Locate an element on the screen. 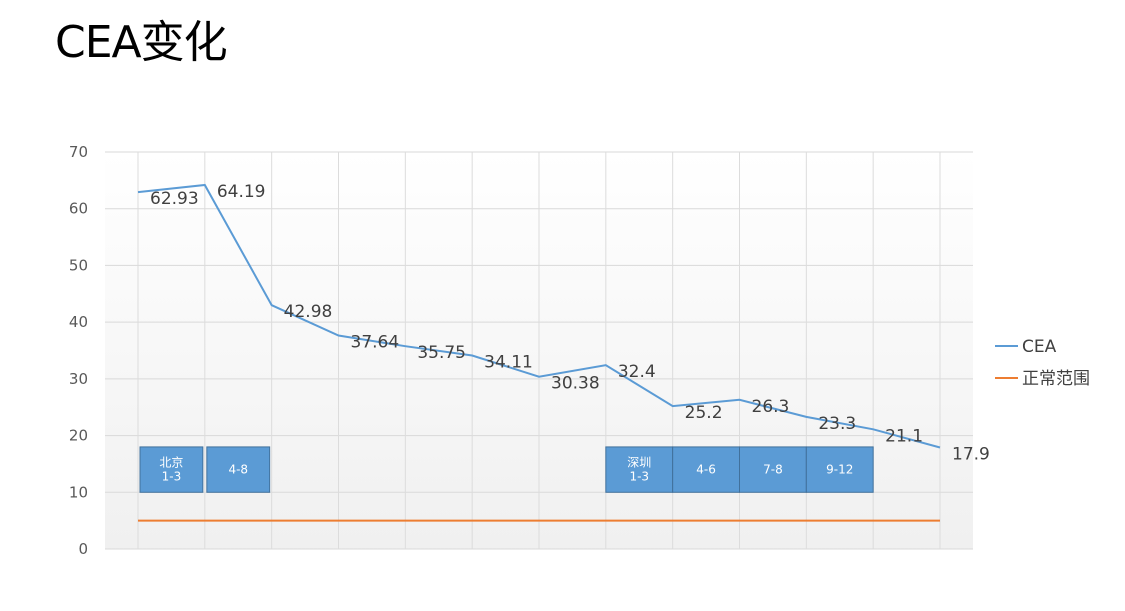  y-tick-label: 60 is located at coordinates (78, 209).